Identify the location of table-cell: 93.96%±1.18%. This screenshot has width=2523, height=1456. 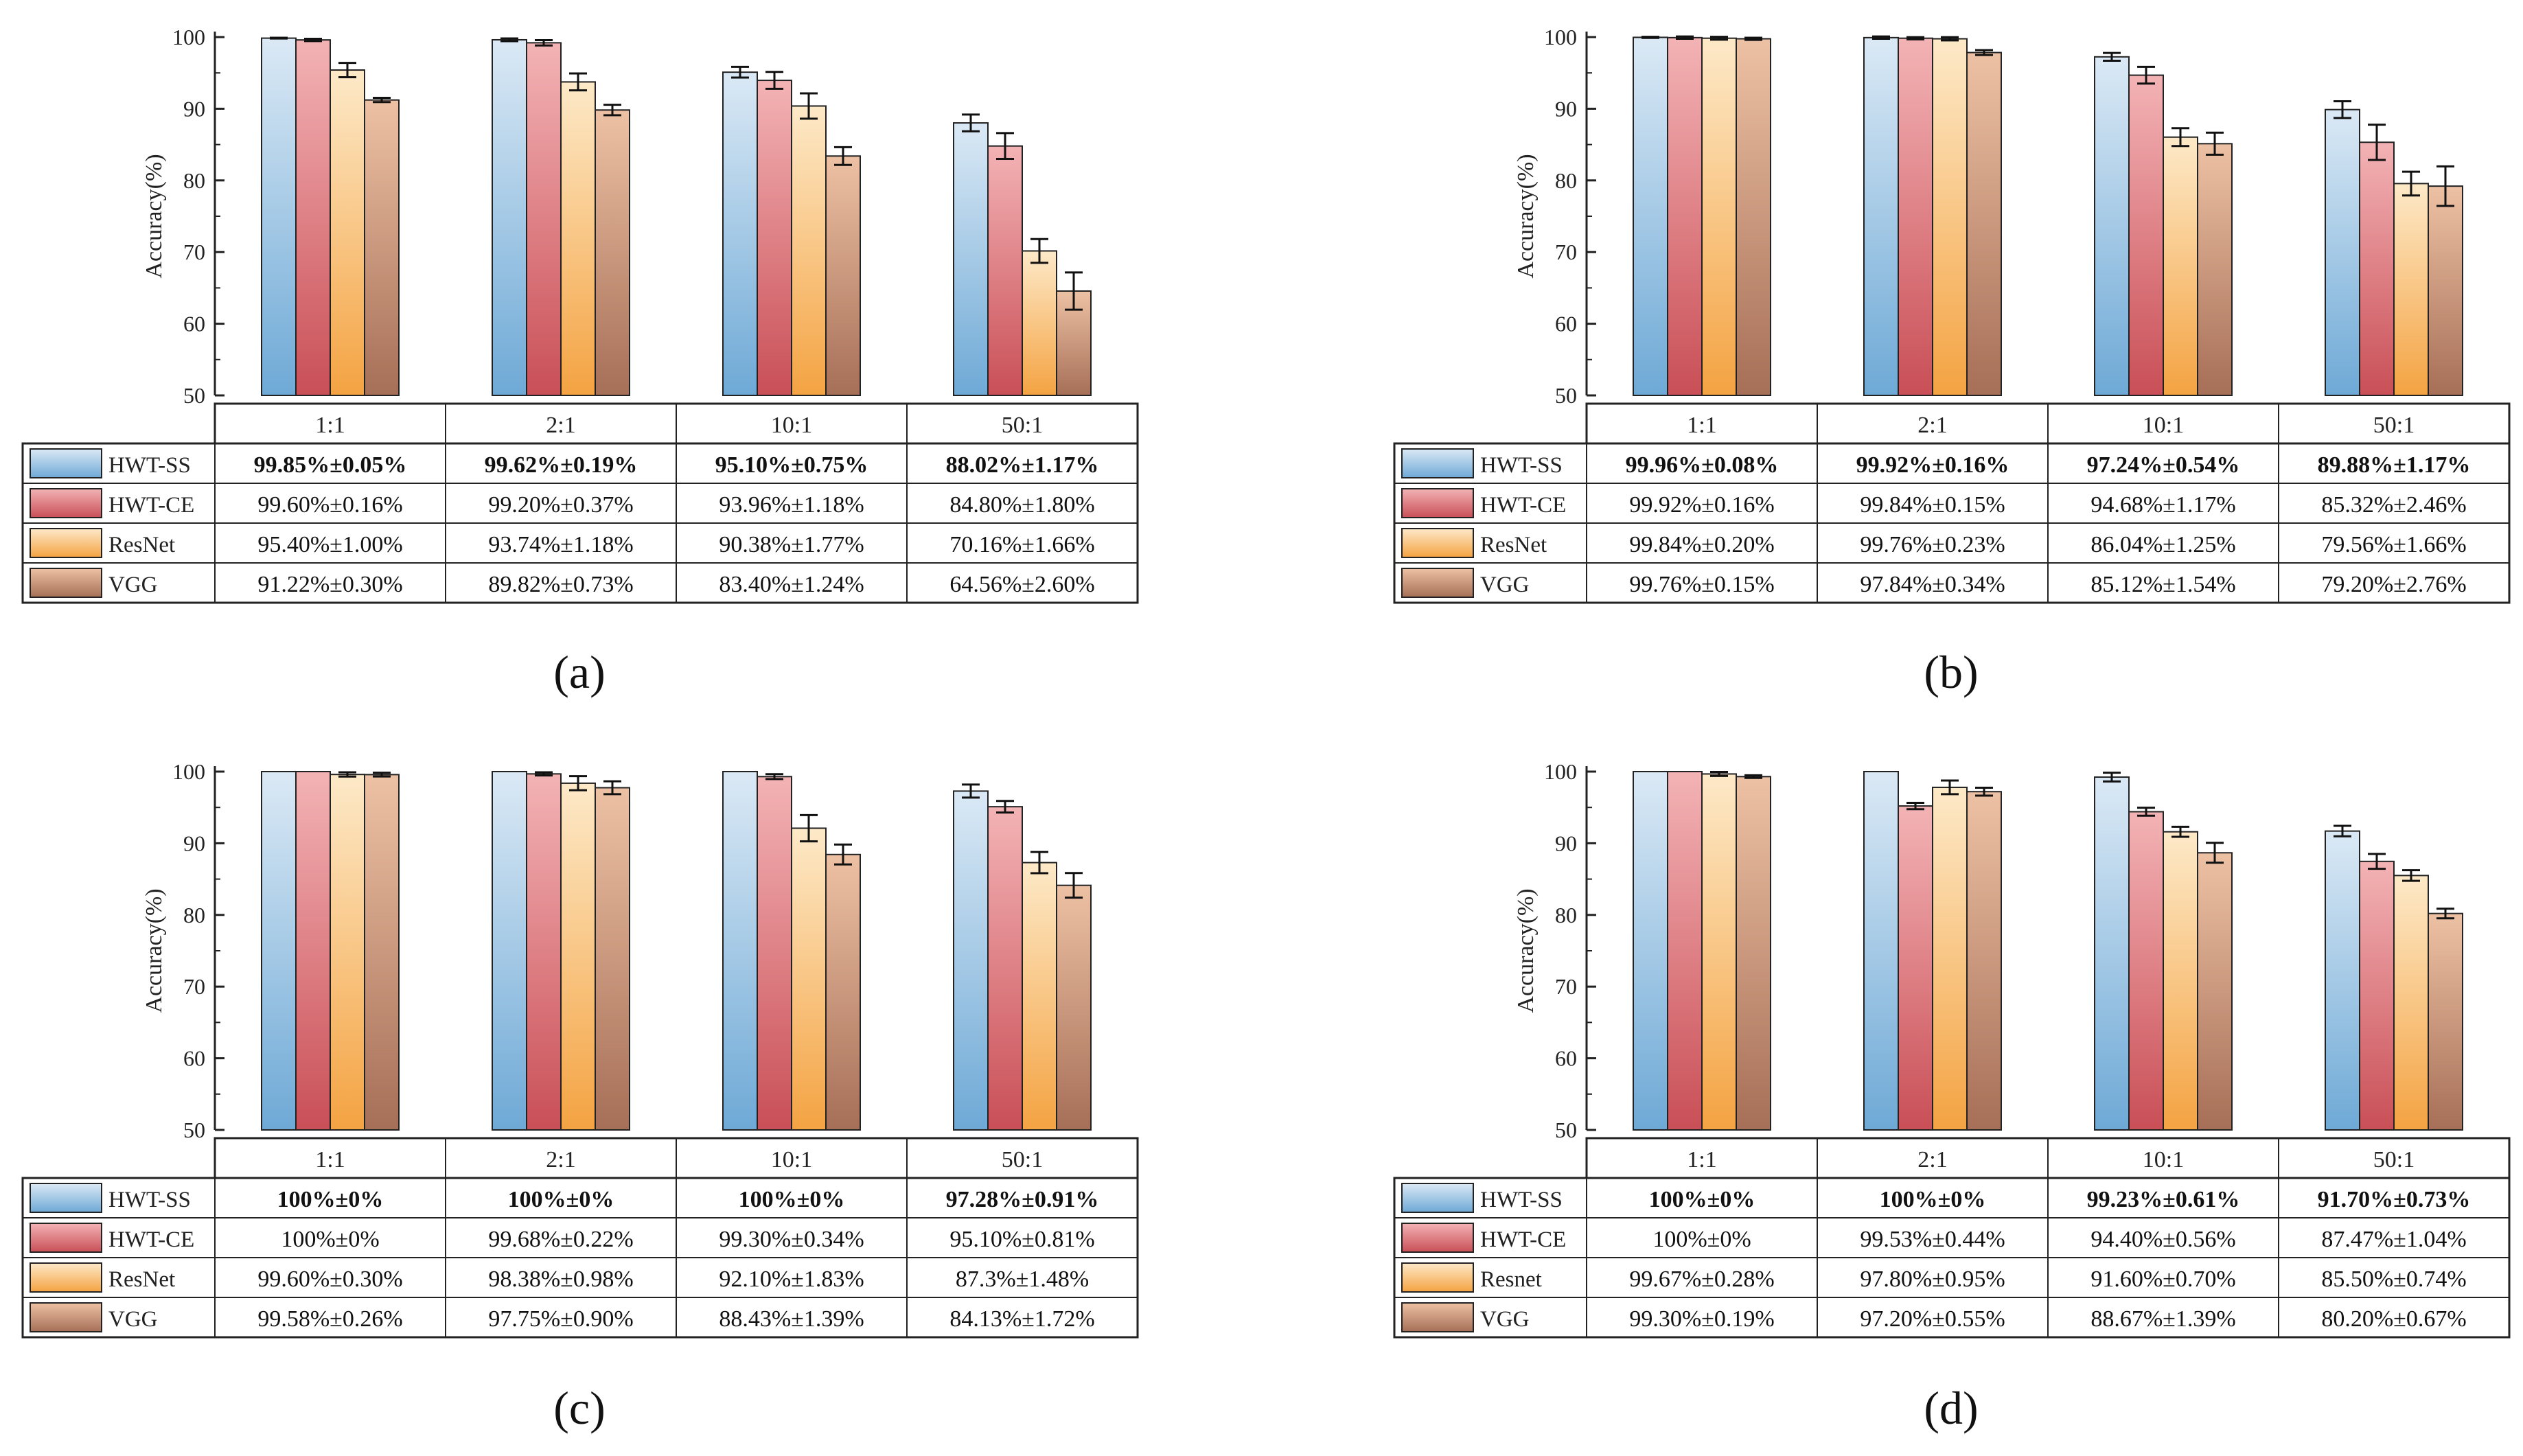
(791, 505).